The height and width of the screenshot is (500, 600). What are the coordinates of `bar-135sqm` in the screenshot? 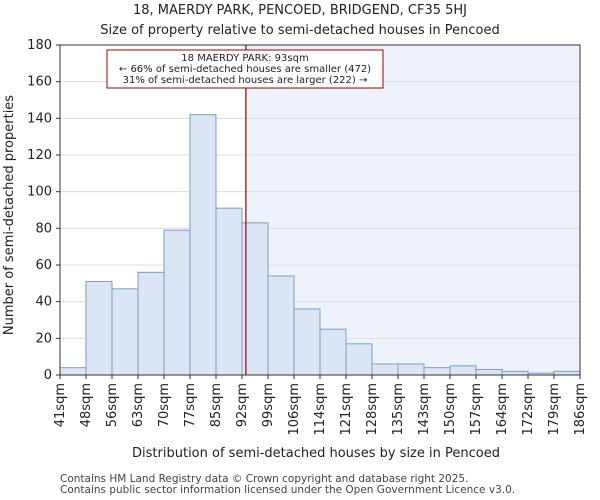 It's located at (411, 369).